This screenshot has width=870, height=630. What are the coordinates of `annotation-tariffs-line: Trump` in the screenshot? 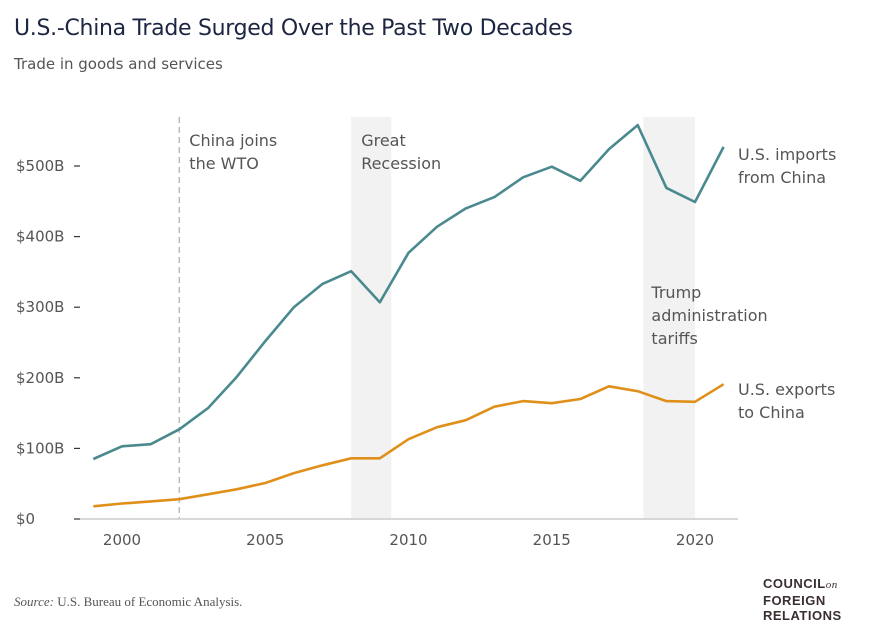 It's located at (675, 292).